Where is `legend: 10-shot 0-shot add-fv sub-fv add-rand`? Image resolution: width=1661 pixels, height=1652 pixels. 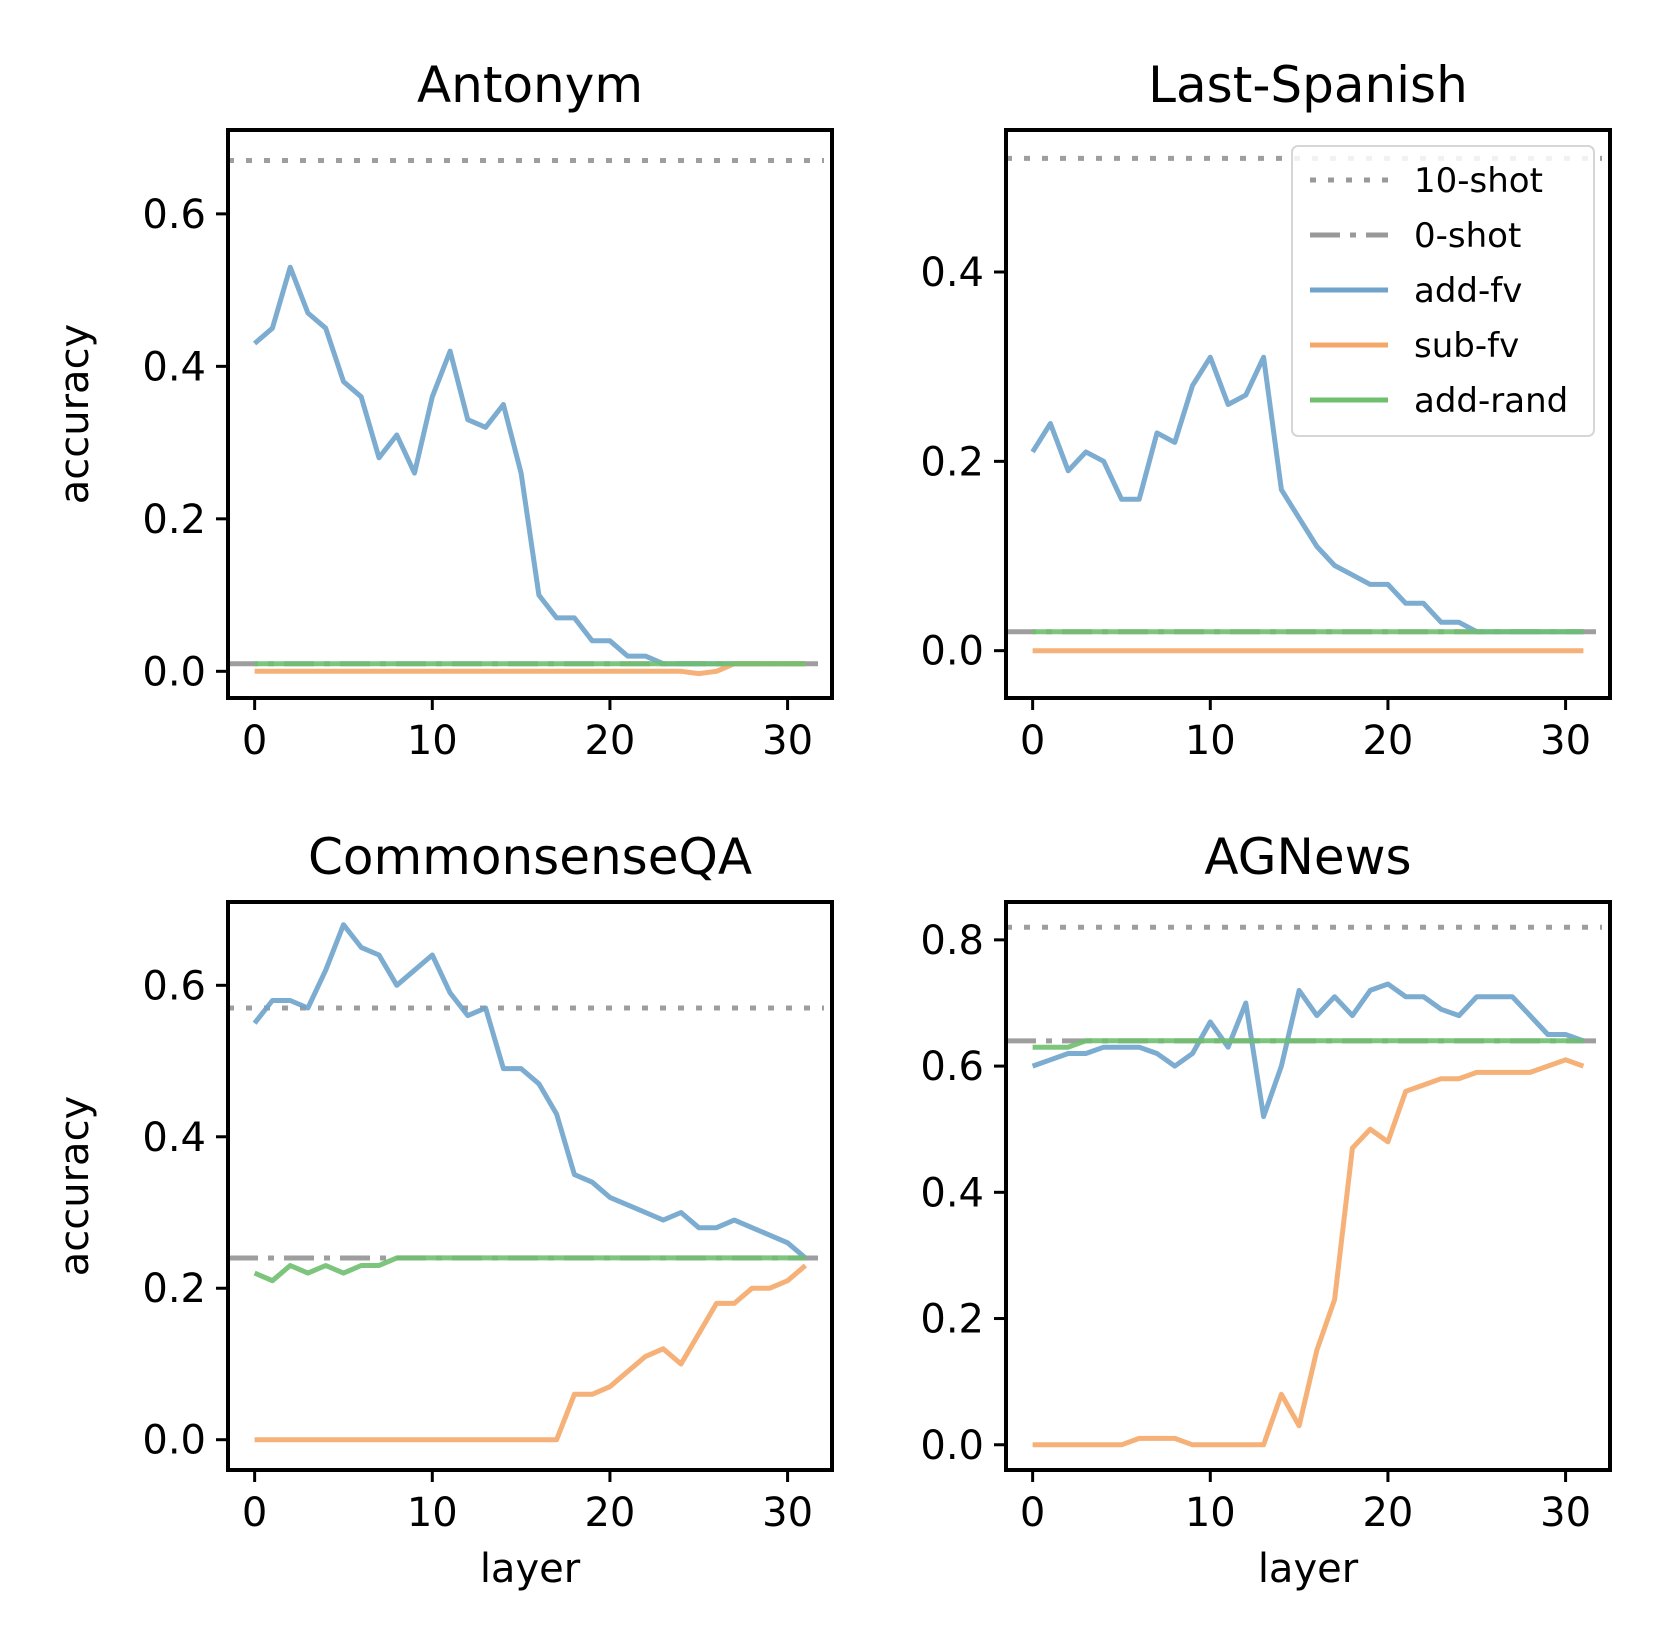 legend: 10-shot 0-shot add-fv sub-fv add-rand is located at coordinates (1443, 291).